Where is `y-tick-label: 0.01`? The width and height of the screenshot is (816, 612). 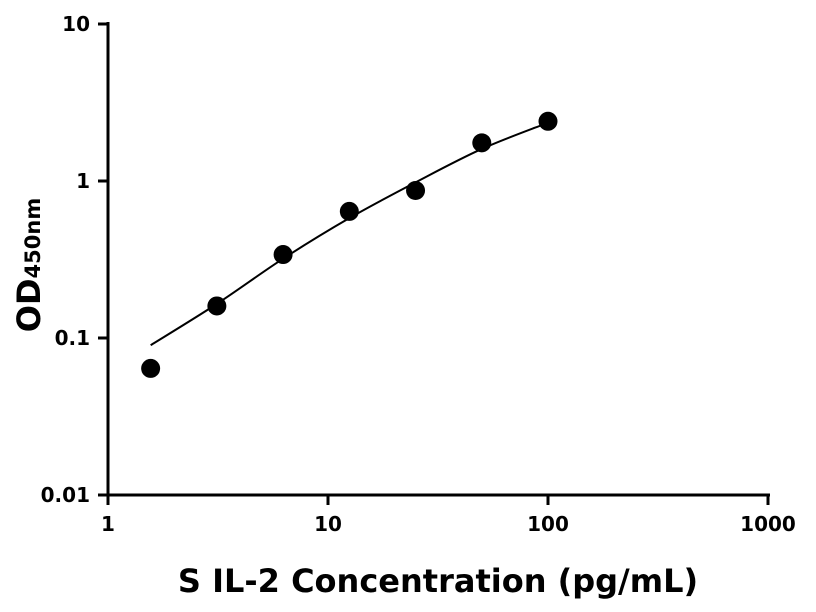
y-tick-label: 0.01 is located at coordinates (65, 495).